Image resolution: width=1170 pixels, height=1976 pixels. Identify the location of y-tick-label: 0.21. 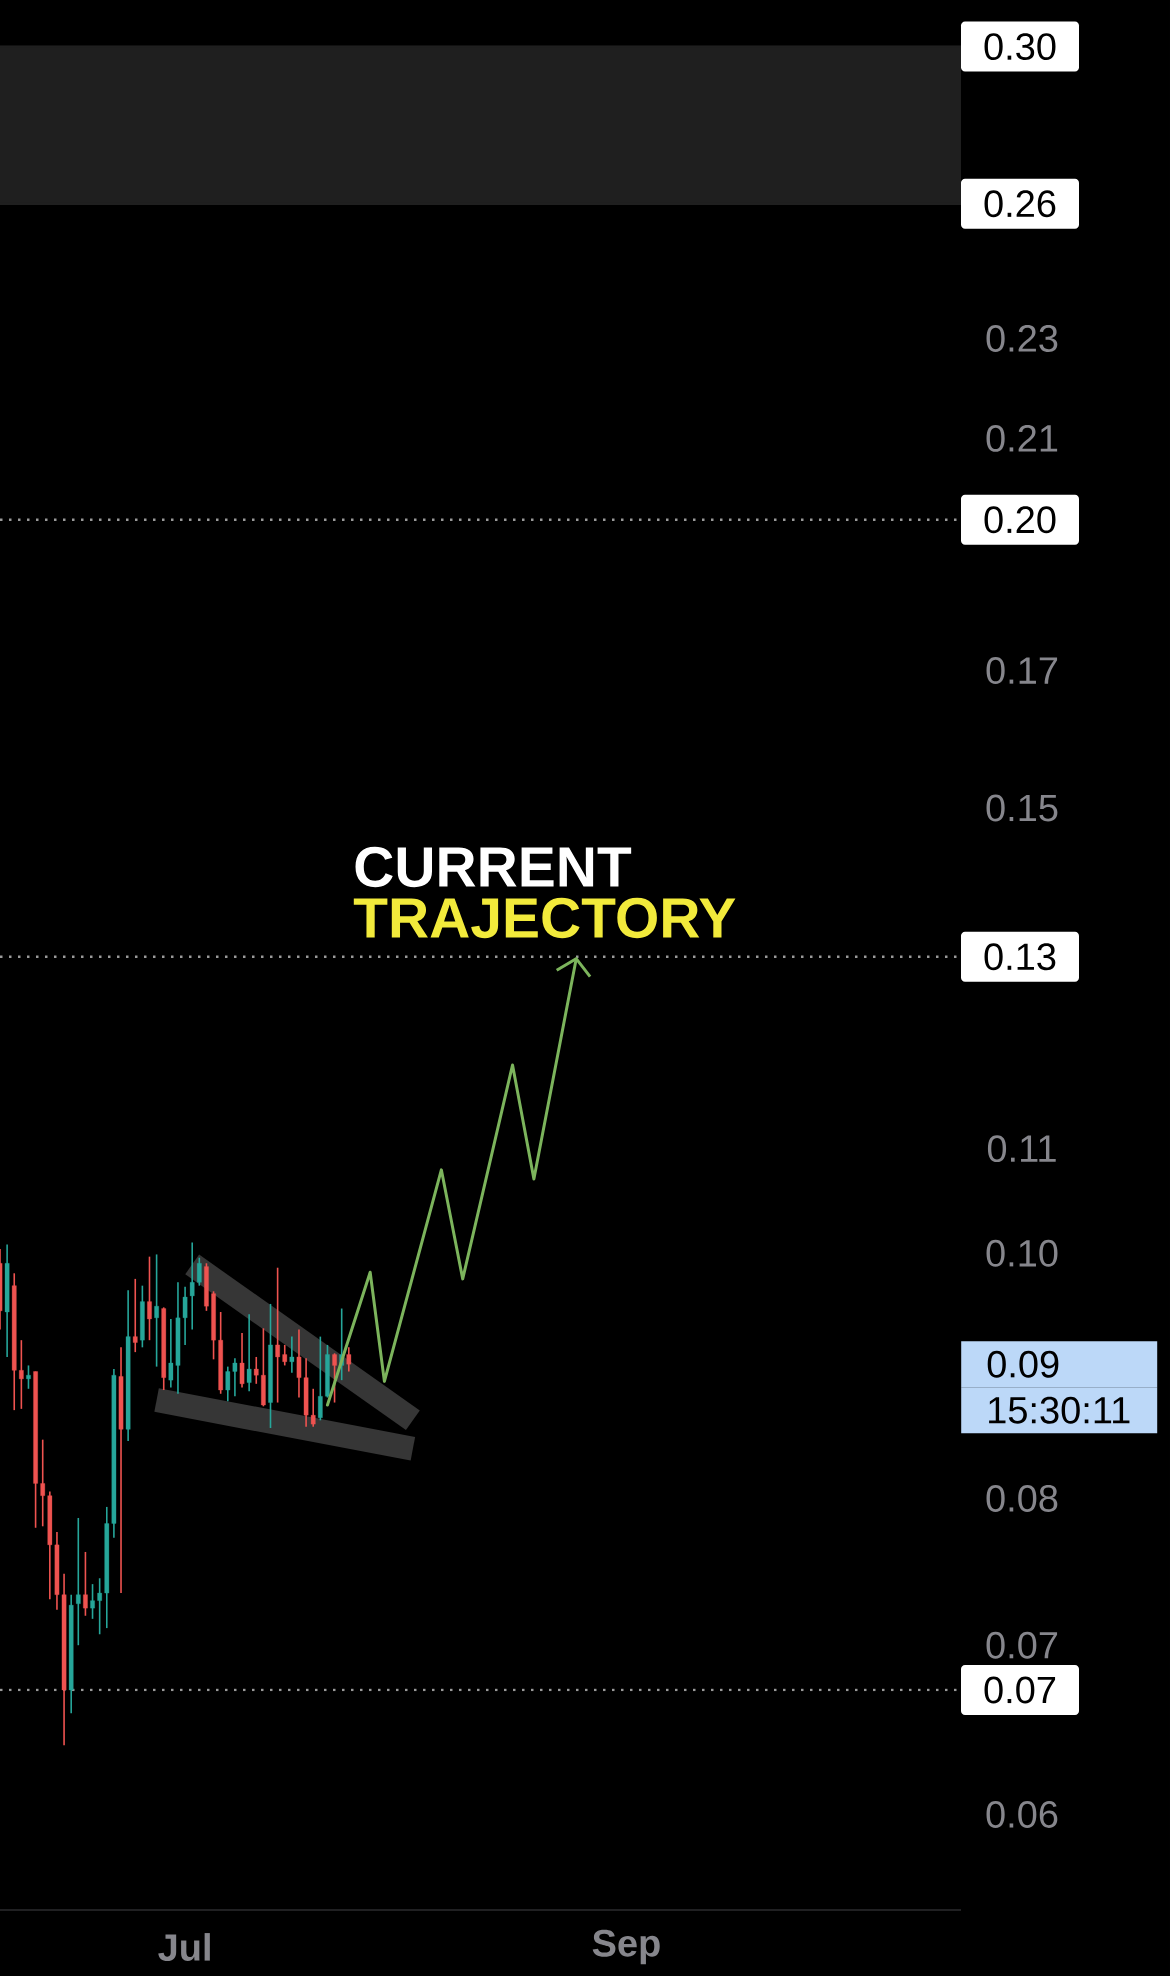
(1022, 438).